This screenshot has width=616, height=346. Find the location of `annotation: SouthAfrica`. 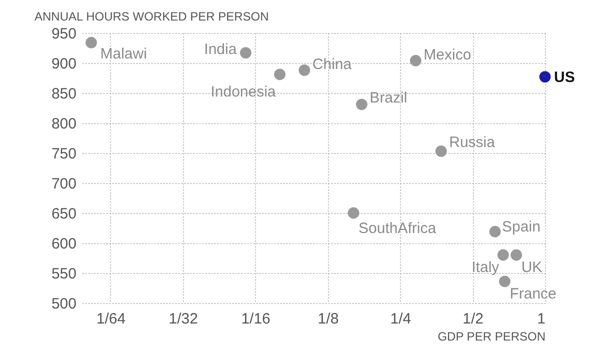

annotation: SouthAfrica is located at coordinates (397, 228).